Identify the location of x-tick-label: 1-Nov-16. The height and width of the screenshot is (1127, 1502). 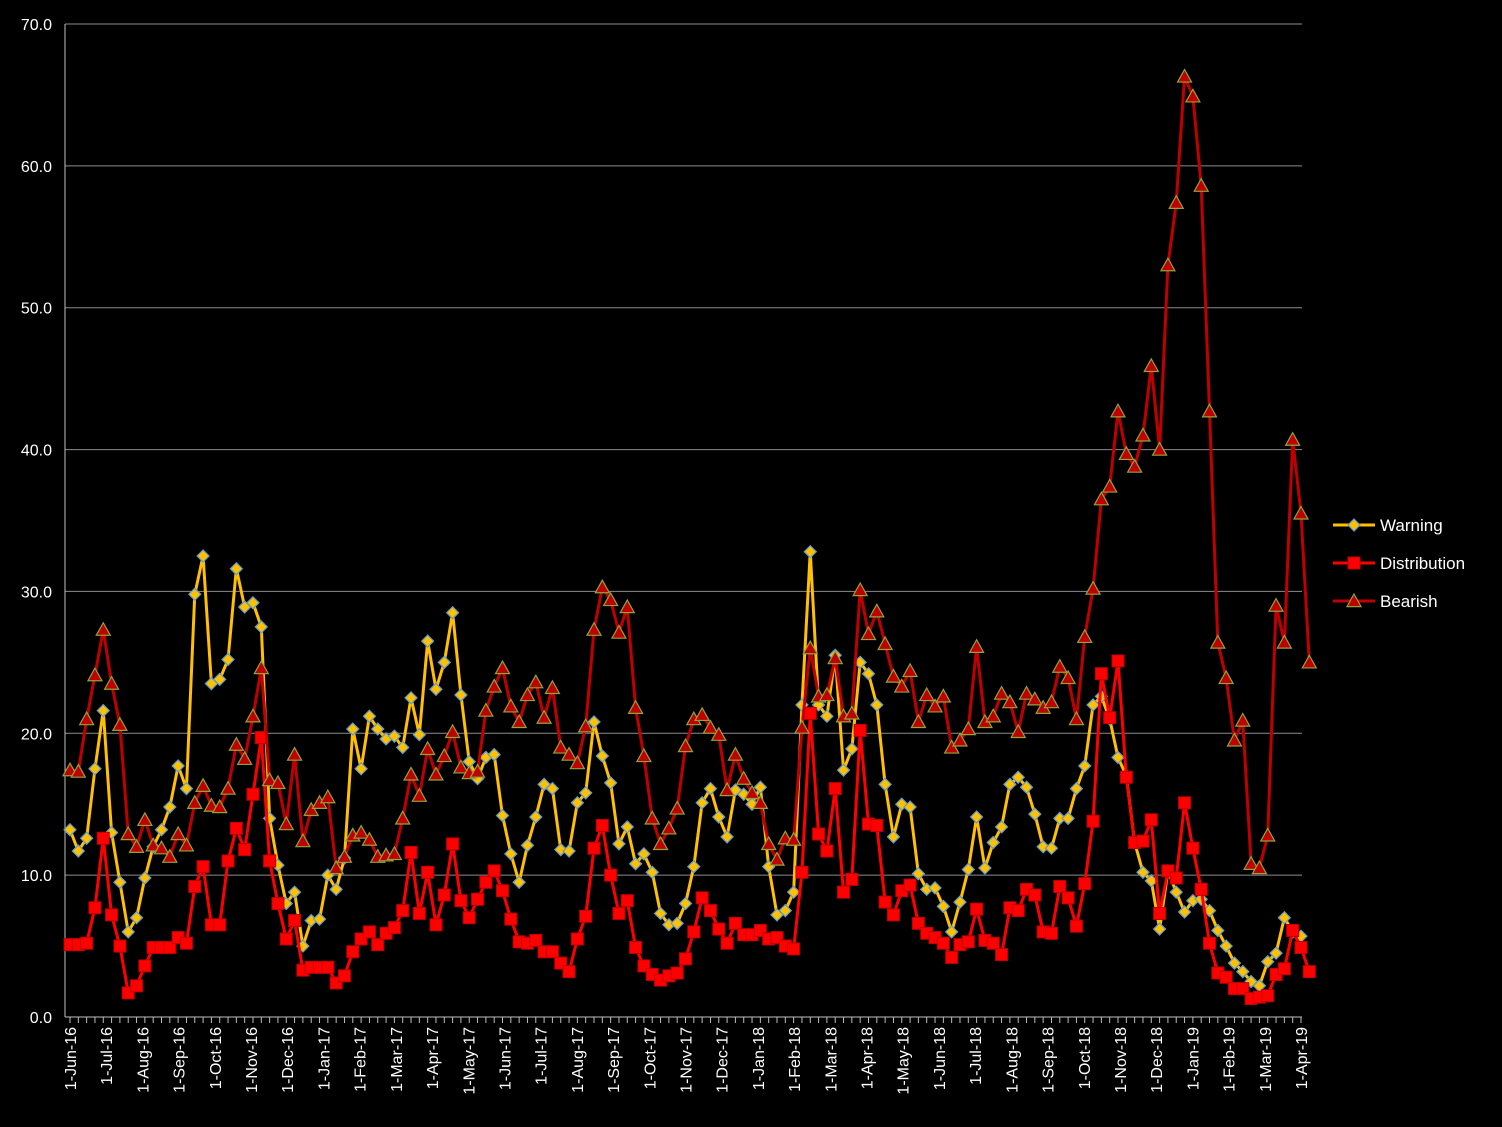
(252, 1060).